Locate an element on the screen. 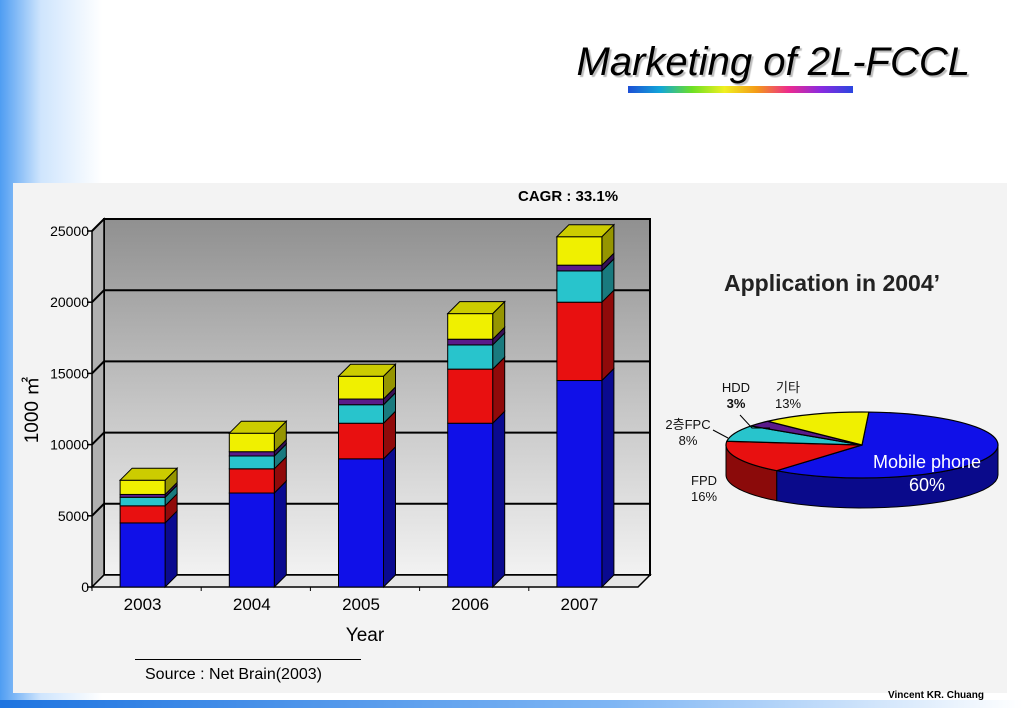  bar-2006-top is located at coordinates (476, 308).